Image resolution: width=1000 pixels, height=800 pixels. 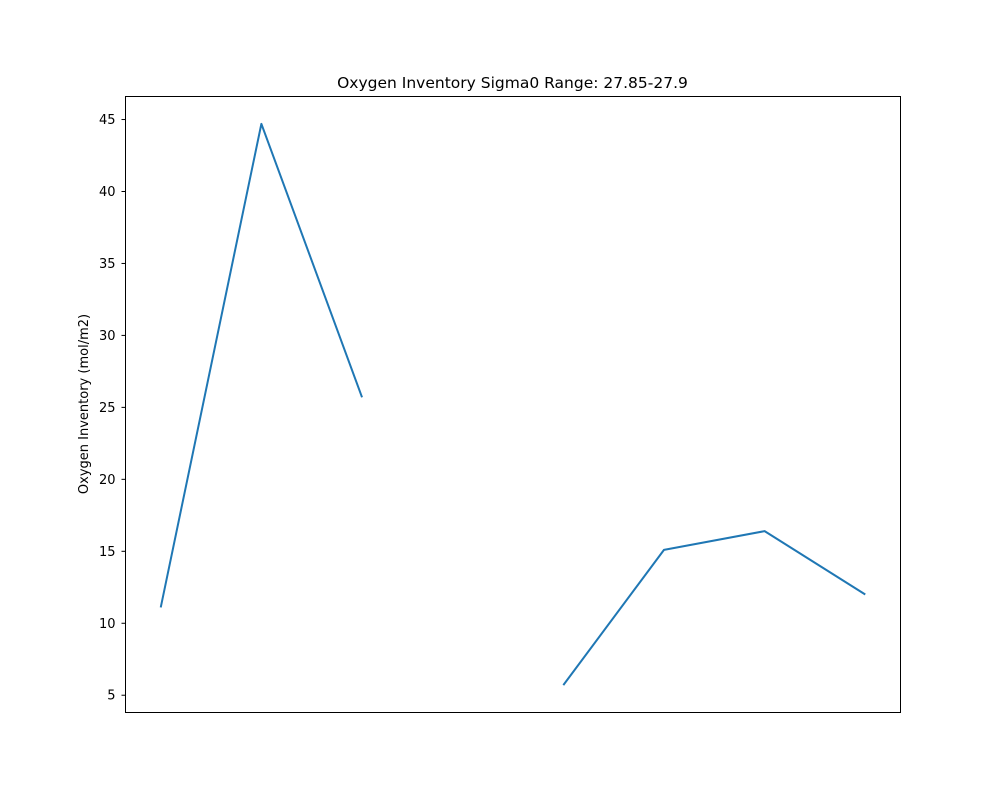 I want to click on y-tick-label-10: 10, so click(x=107, y=624).